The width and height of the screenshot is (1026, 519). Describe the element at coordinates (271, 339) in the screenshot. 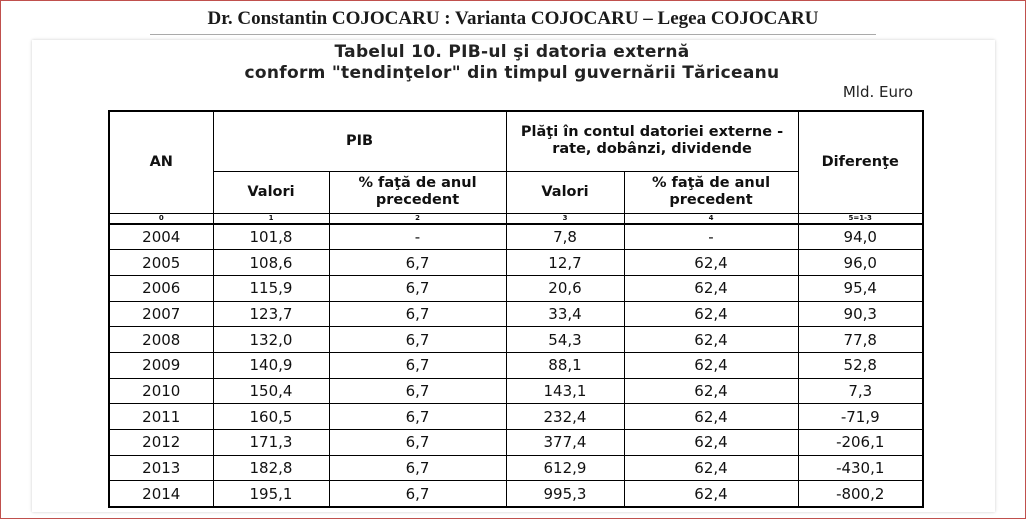

I see `table-cell: 132,0` at that location.